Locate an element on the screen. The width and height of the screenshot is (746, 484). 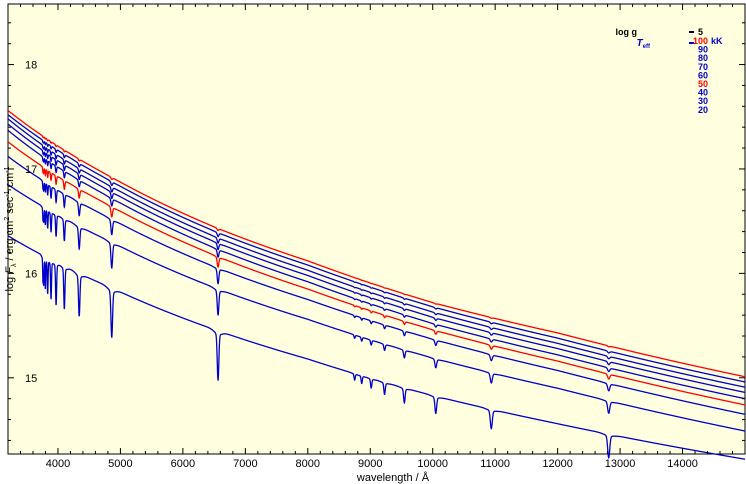
y-tick-label: 16 is located at coordinates (31, 274).